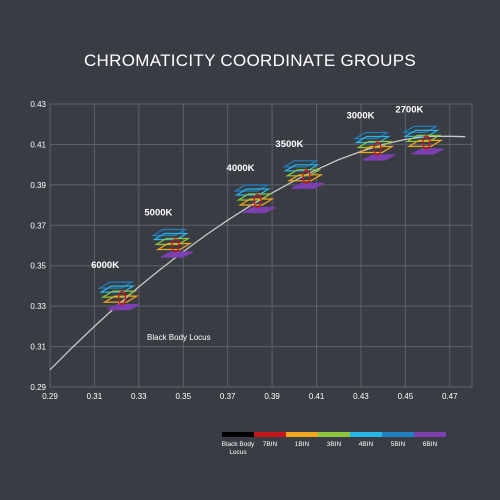 The width and height of the screenshot is (500, 500). Describe the element at coordinates (183, 396) in the screenshot. I see `x-tick-label: 0.35` at that location.